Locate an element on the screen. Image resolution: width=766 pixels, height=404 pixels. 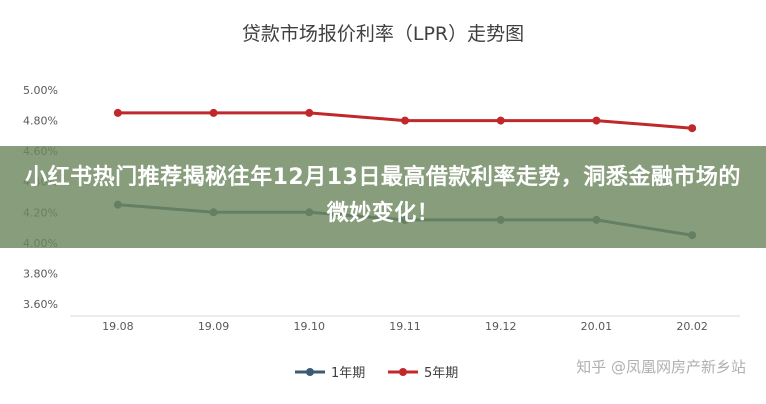
legend-label: 1年期 is located at coordinates (348, 373).